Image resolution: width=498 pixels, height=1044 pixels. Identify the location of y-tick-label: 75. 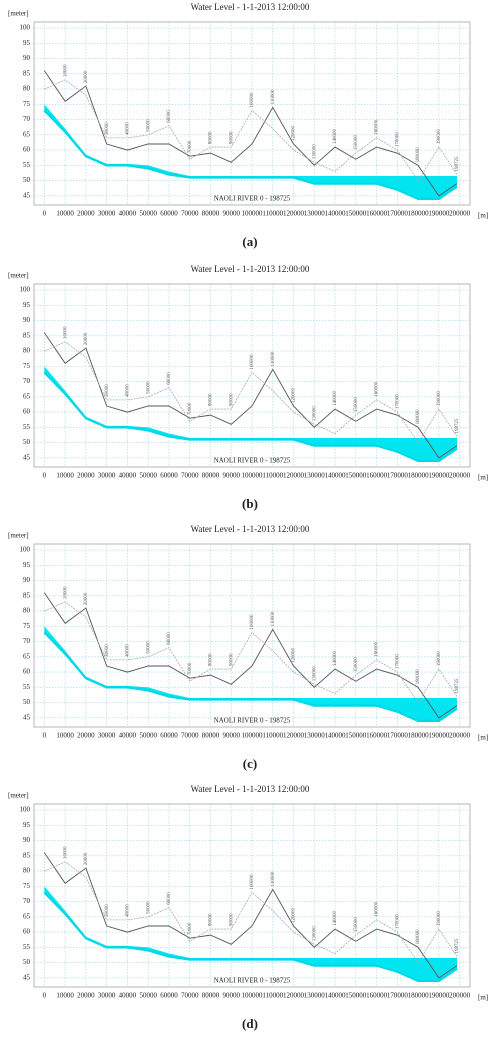
(27, 626).